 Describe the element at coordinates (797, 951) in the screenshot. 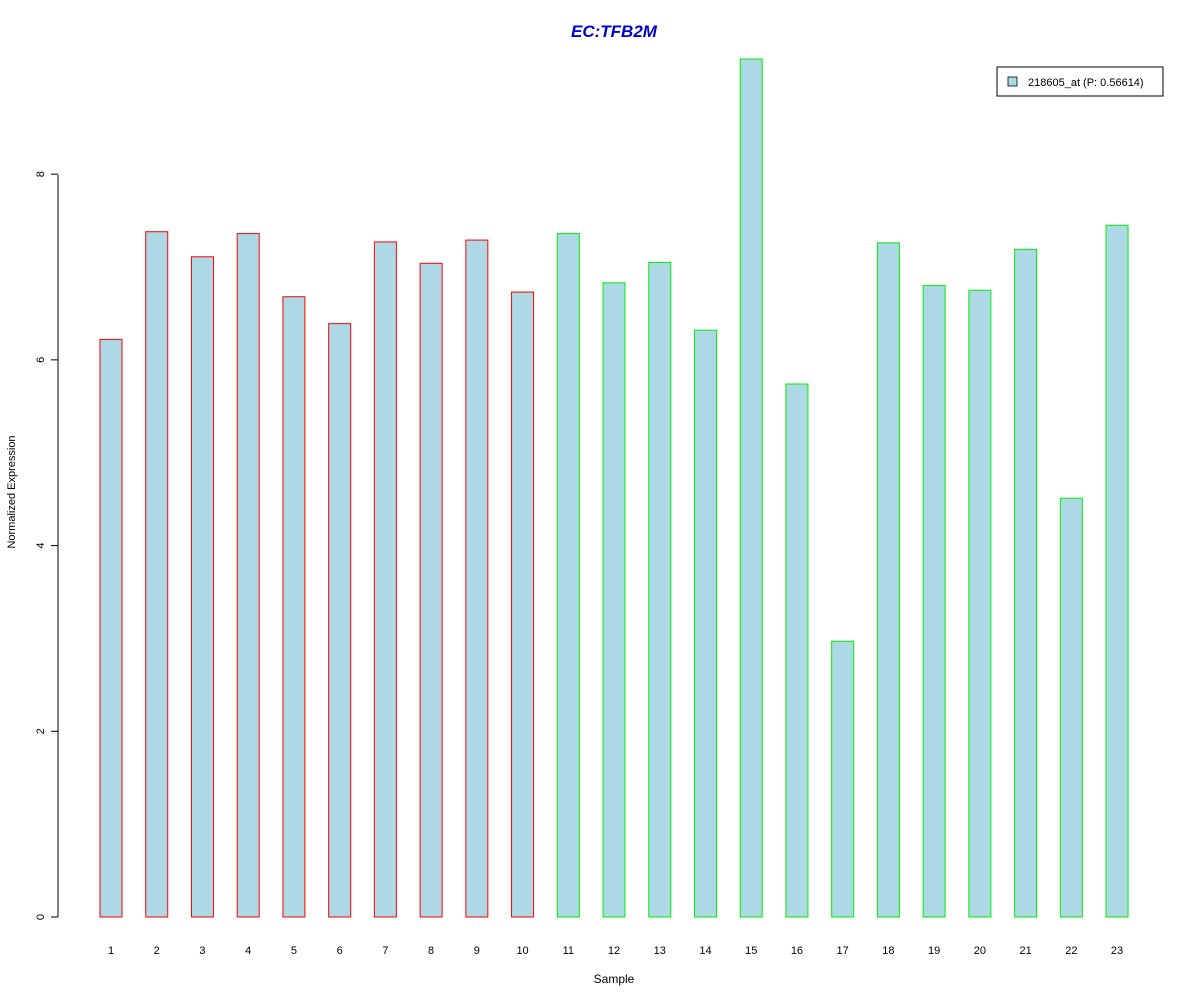

I see `x-tick-label: 16` at that location.